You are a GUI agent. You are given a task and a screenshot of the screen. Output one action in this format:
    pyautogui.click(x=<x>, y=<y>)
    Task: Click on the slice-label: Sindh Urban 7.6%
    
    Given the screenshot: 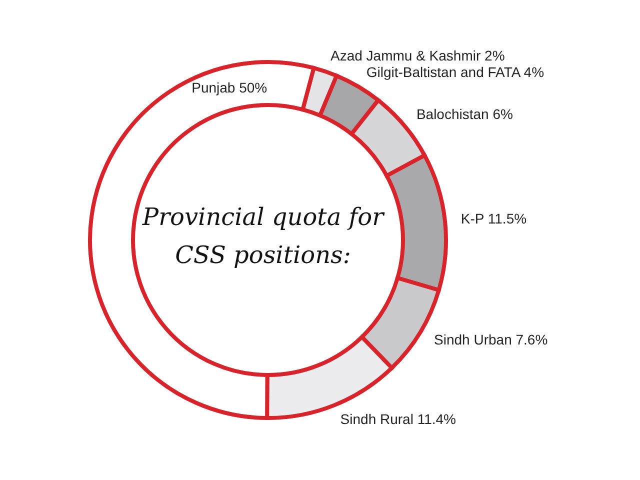 What is the action you would take?
    pyautogui.click(x=491, y=339)
    